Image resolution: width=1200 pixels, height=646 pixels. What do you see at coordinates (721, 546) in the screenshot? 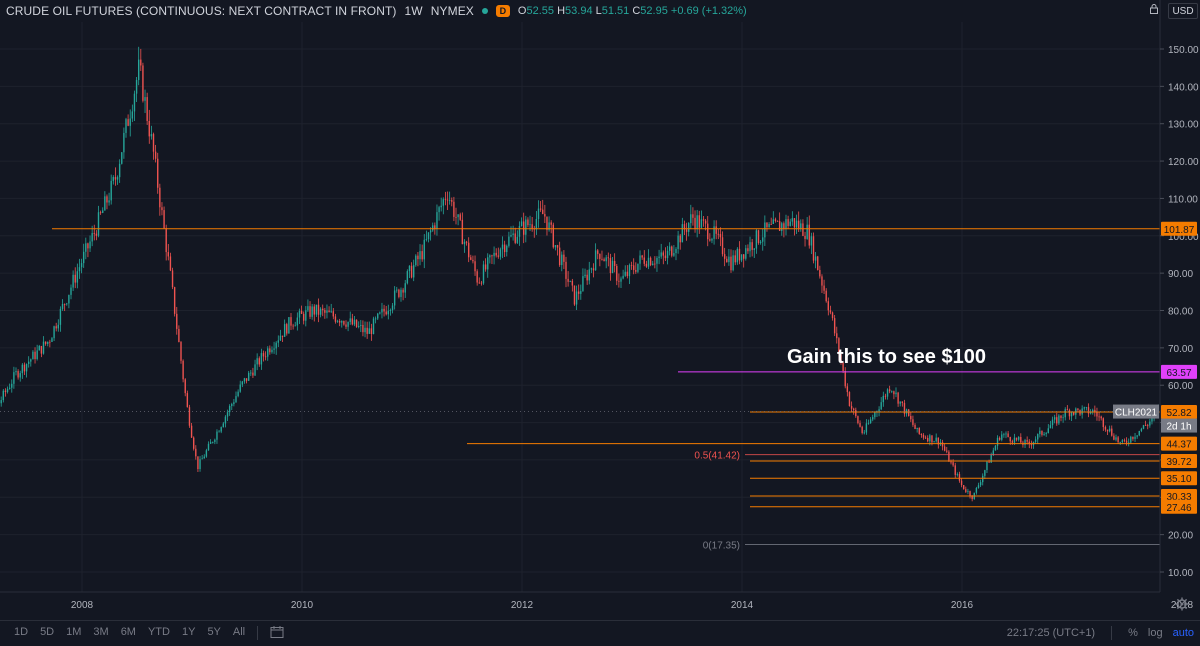
I see `fib-level-label: 0(17.35)` at bounding box center [721, 546].